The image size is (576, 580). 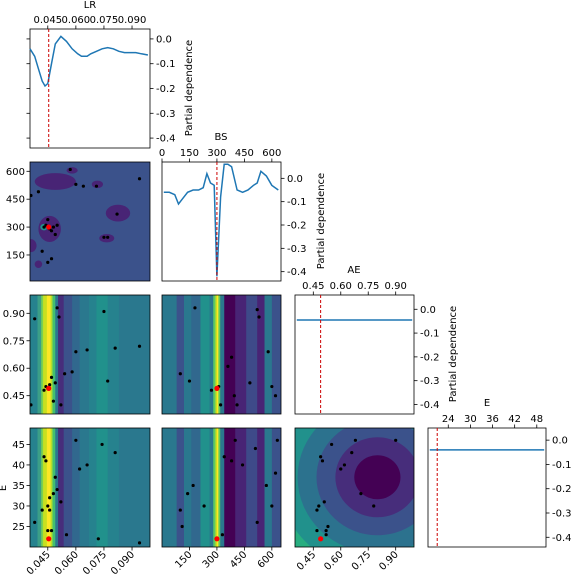 I want to click on contour-BS-AE-field, so click(x=221, y=354).